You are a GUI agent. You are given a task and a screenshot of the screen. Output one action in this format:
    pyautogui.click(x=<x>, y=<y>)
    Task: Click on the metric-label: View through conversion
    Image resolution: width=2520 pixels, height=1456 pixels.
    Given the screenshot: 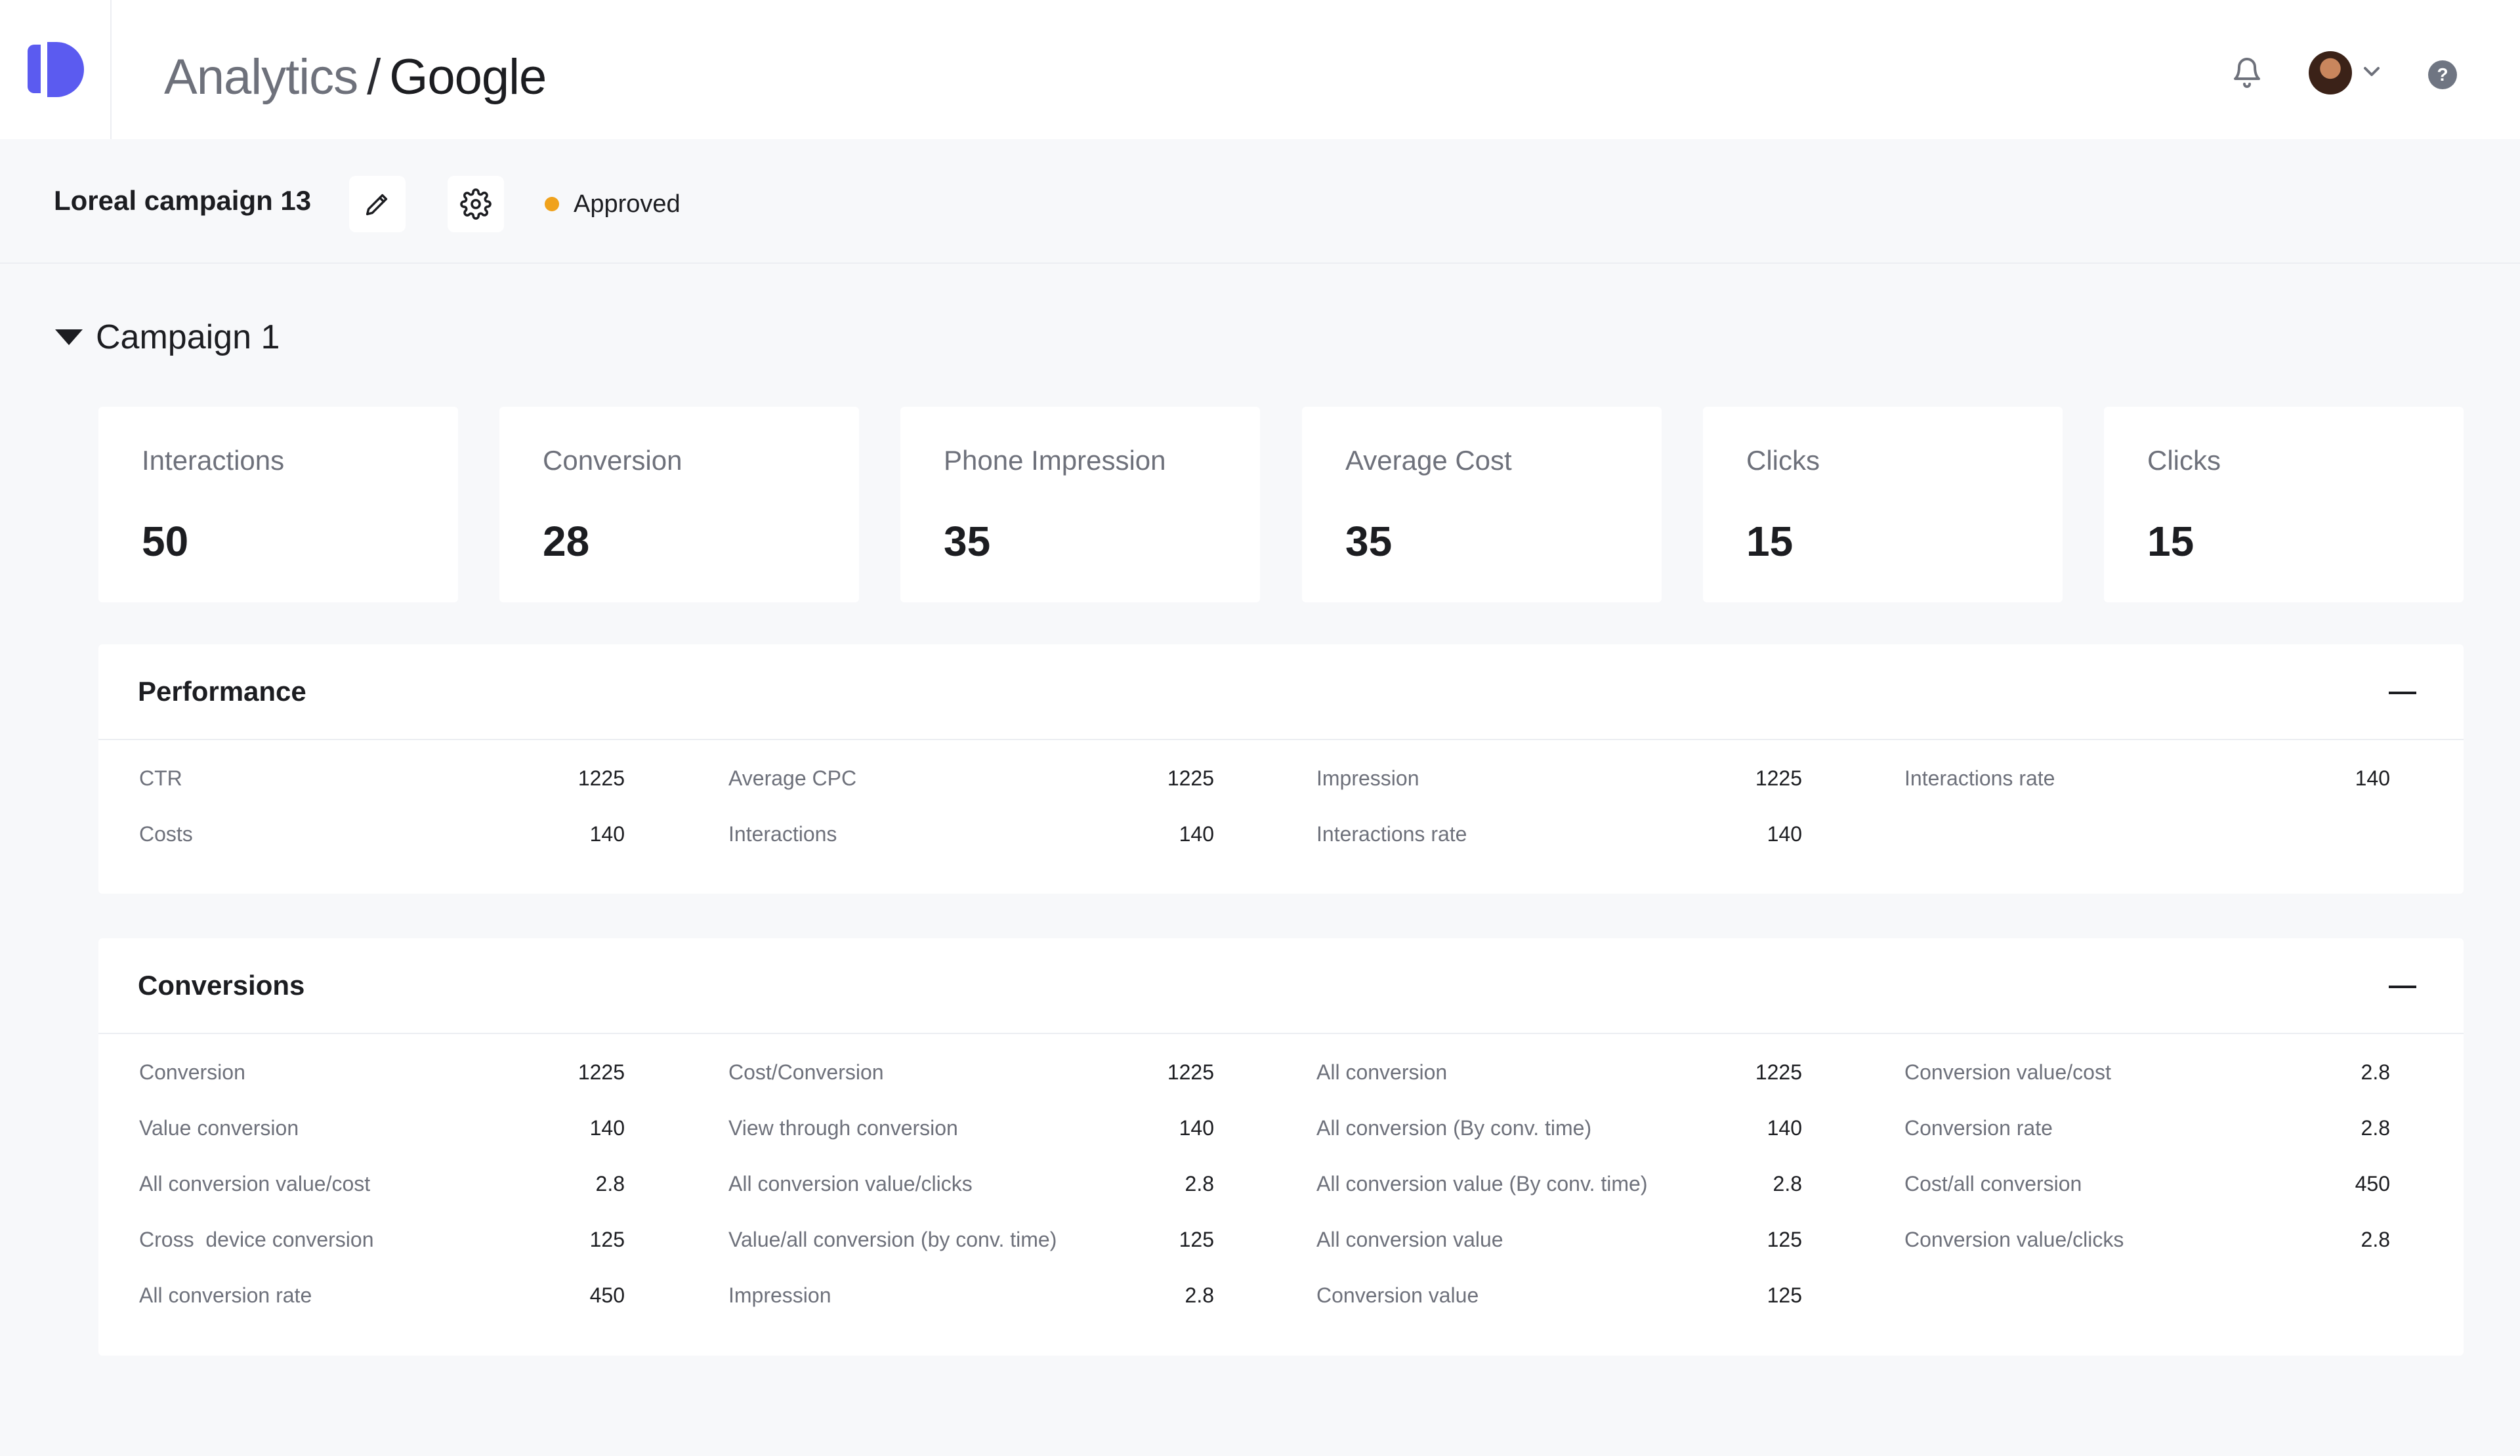 What is the action you would take?
    pyautogui.click(x=843, y=1128)
    